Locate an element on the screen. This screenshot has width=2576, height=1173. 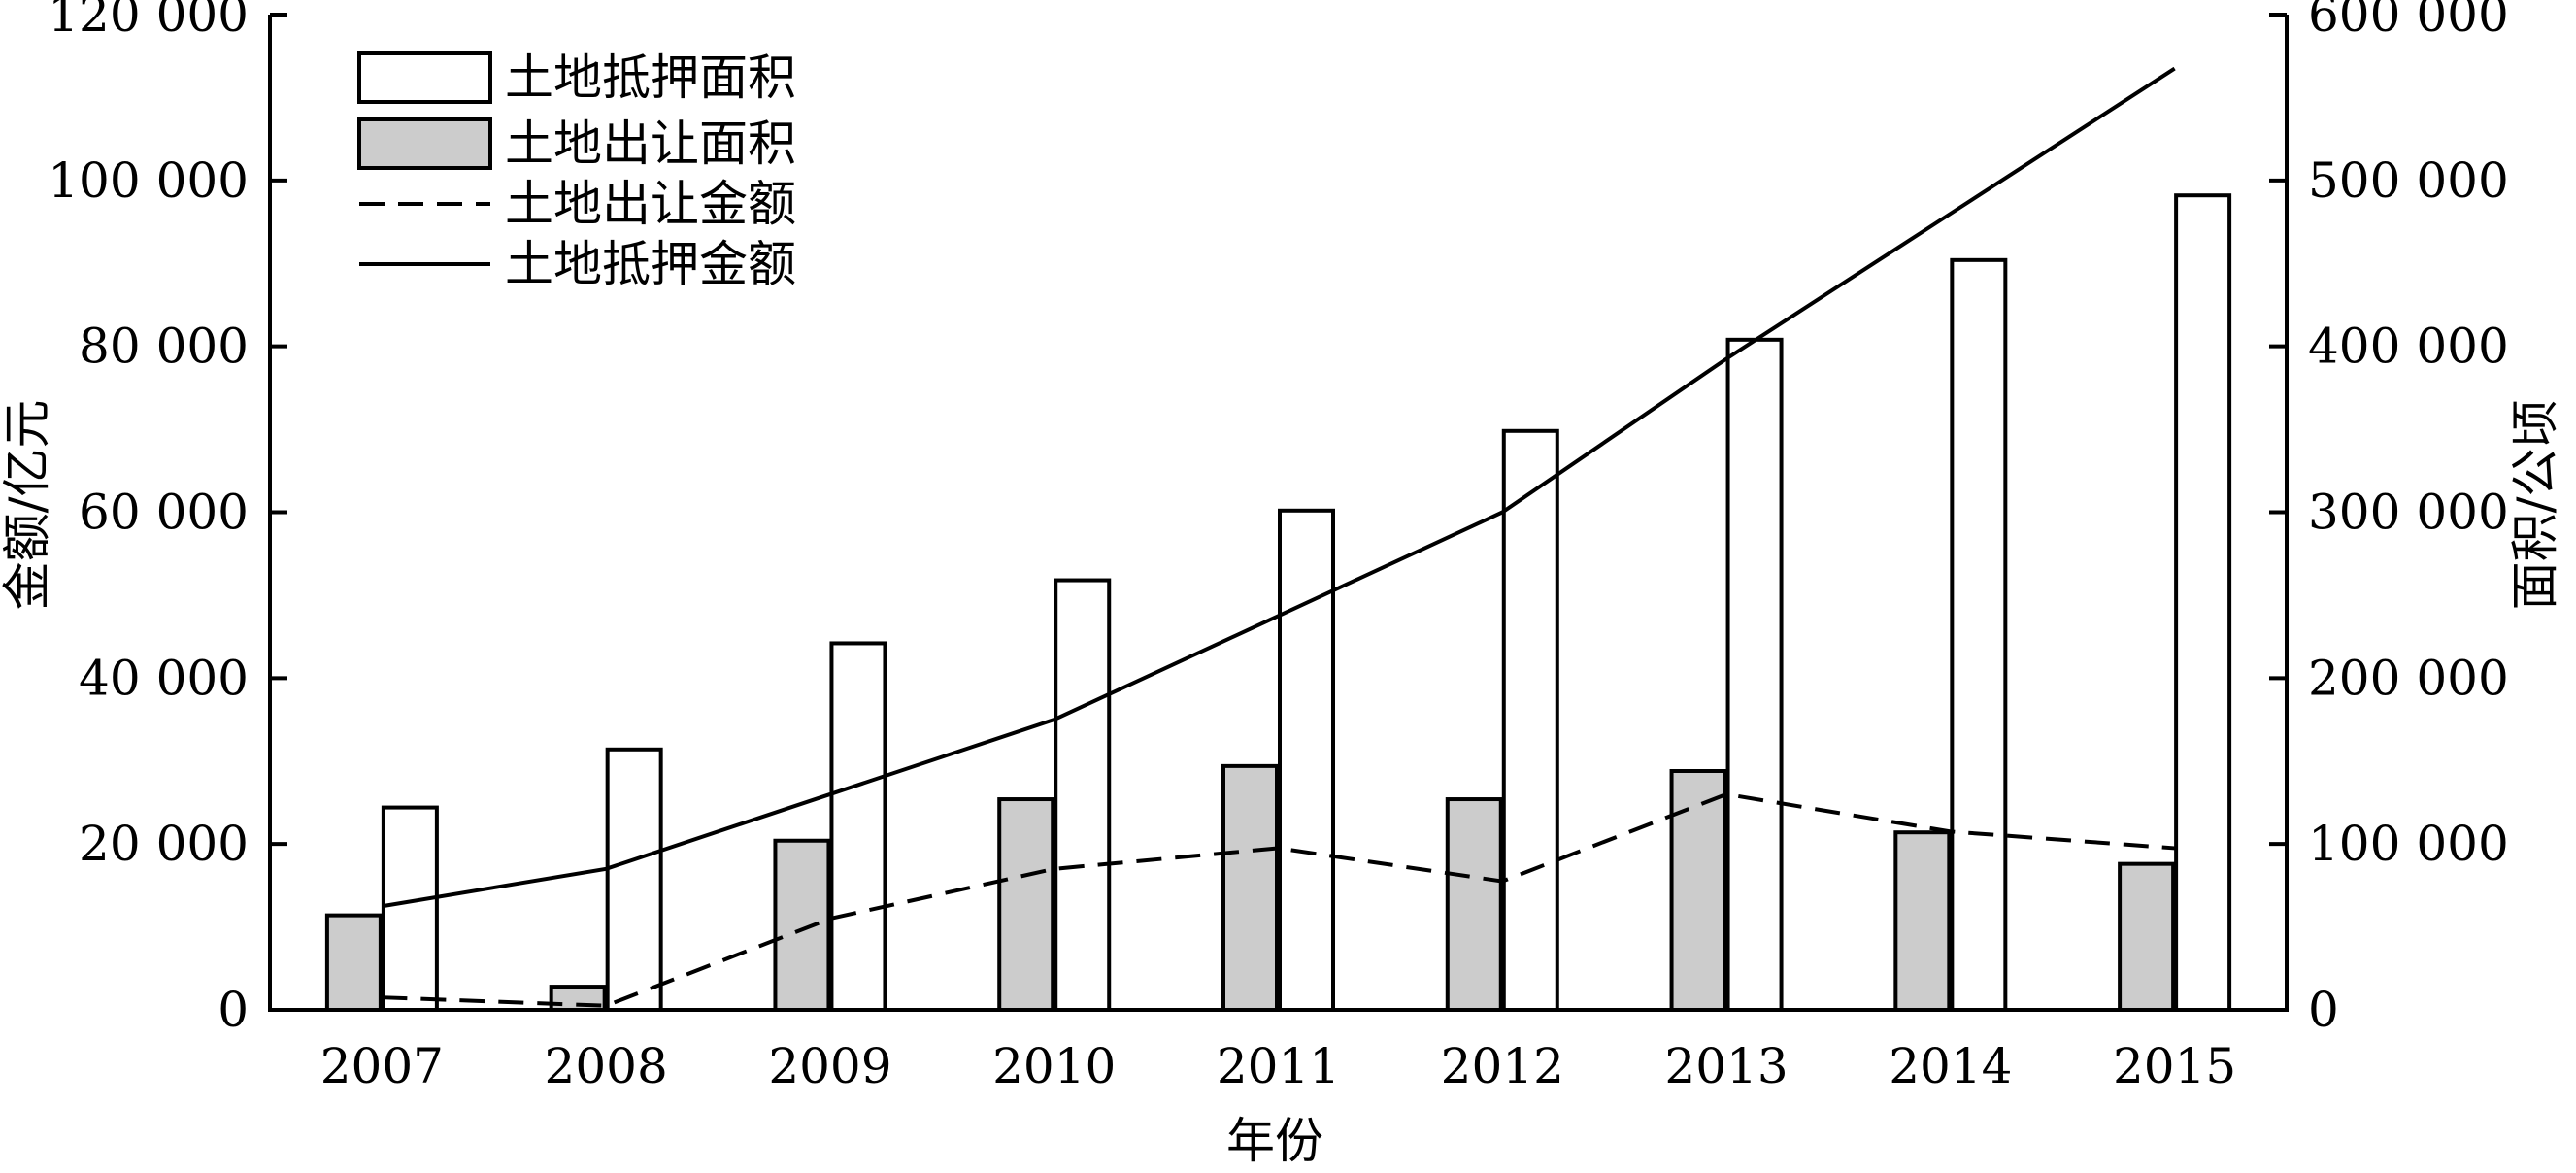
right-tick-label: 500 000 is located at coordinates (2409, 181).